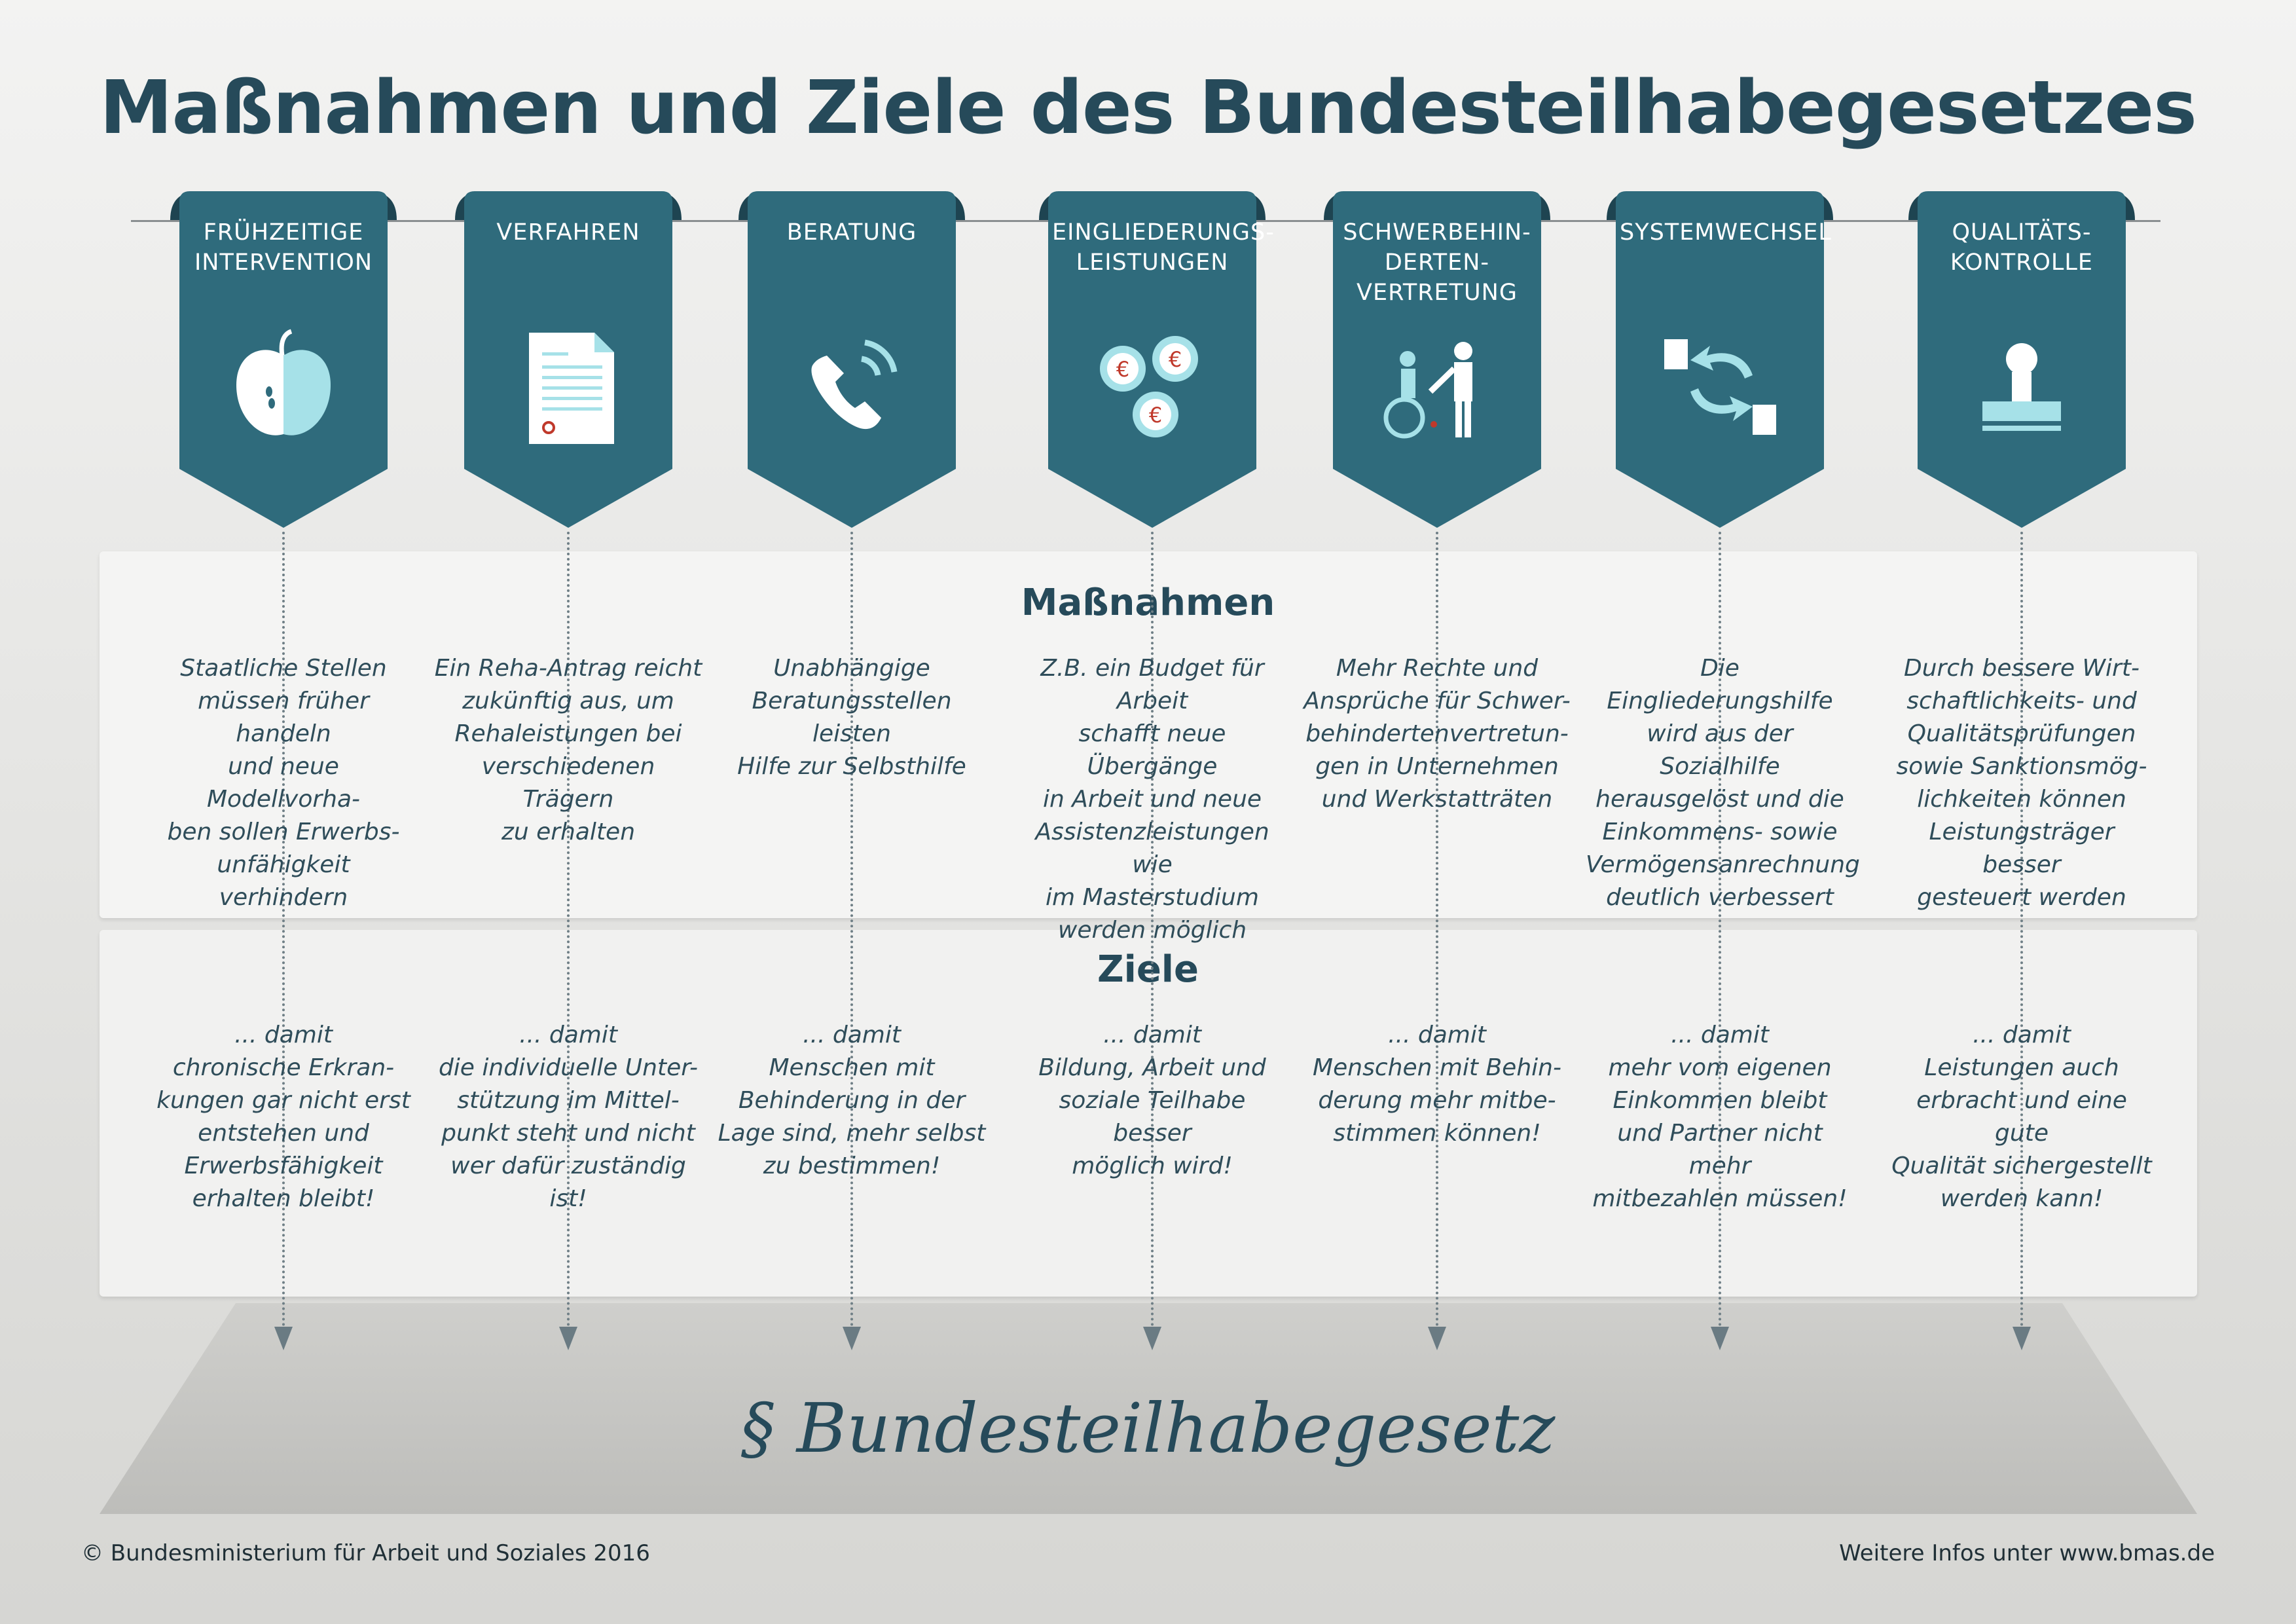 The height and width of the screenshot is (1624, 2296). What do you see at coordinates (2021, 385) in the screenshot?
I see `stamp-icon` at bounding box center [2021, 385].